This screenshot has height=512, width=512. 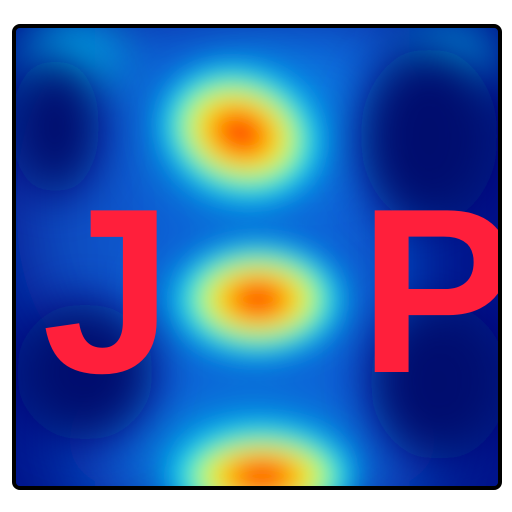 I want to click on logo-letter-j: J, so click(x=107, y=290).